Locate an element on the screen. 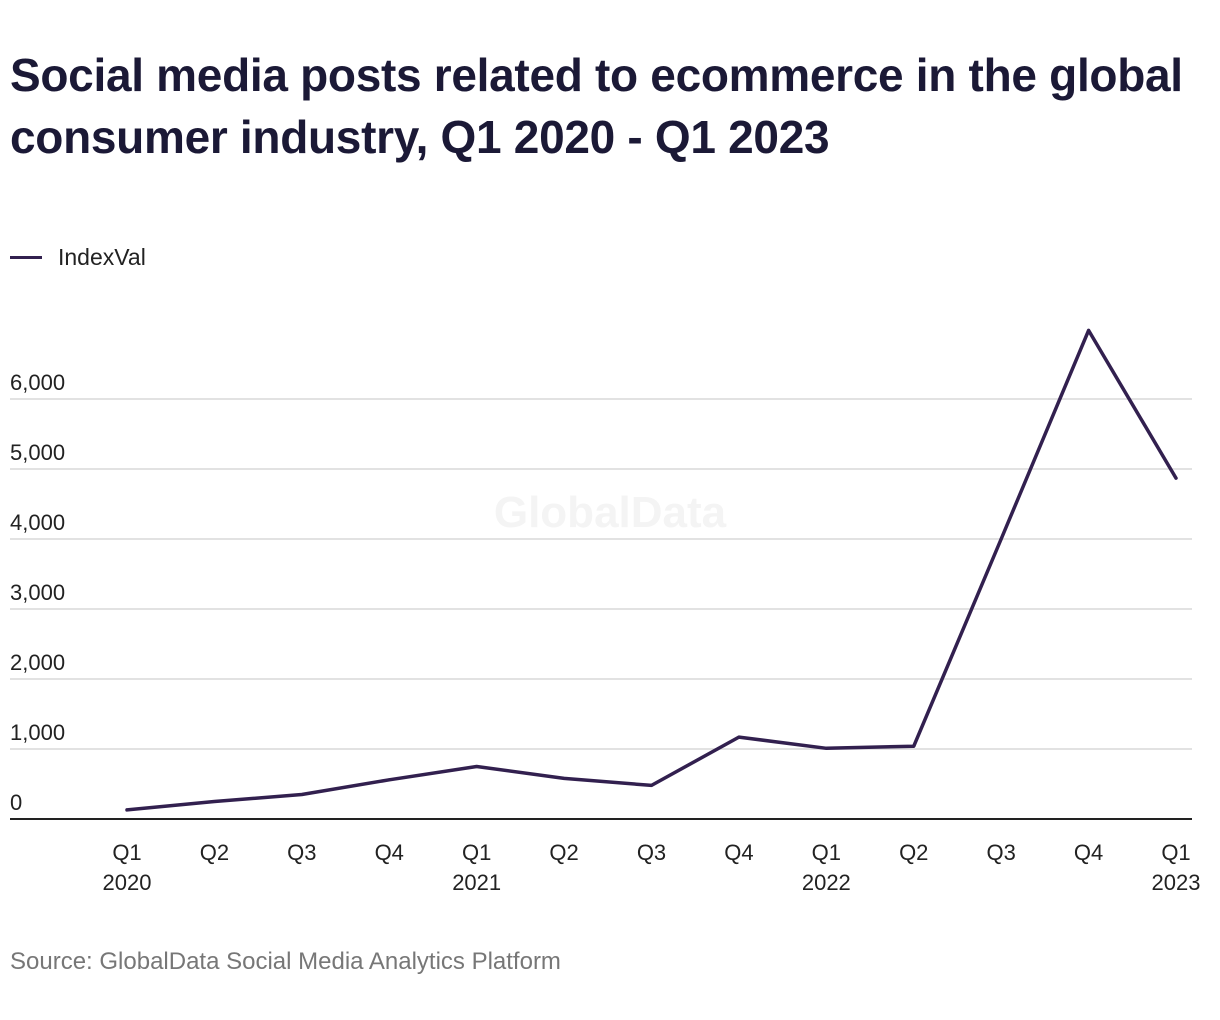 The width and height of the screenshot is (1220, 1020). legend-swatch is located at coordinates (26, 257).